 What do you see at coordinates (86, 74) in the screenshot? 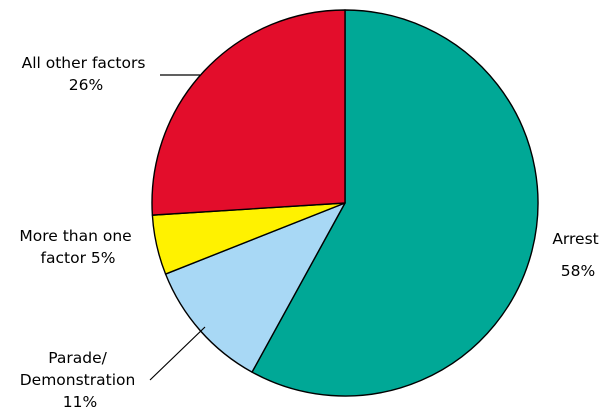
I see `label-all-other: All other factors 26%` at bounding box center [86, 74].